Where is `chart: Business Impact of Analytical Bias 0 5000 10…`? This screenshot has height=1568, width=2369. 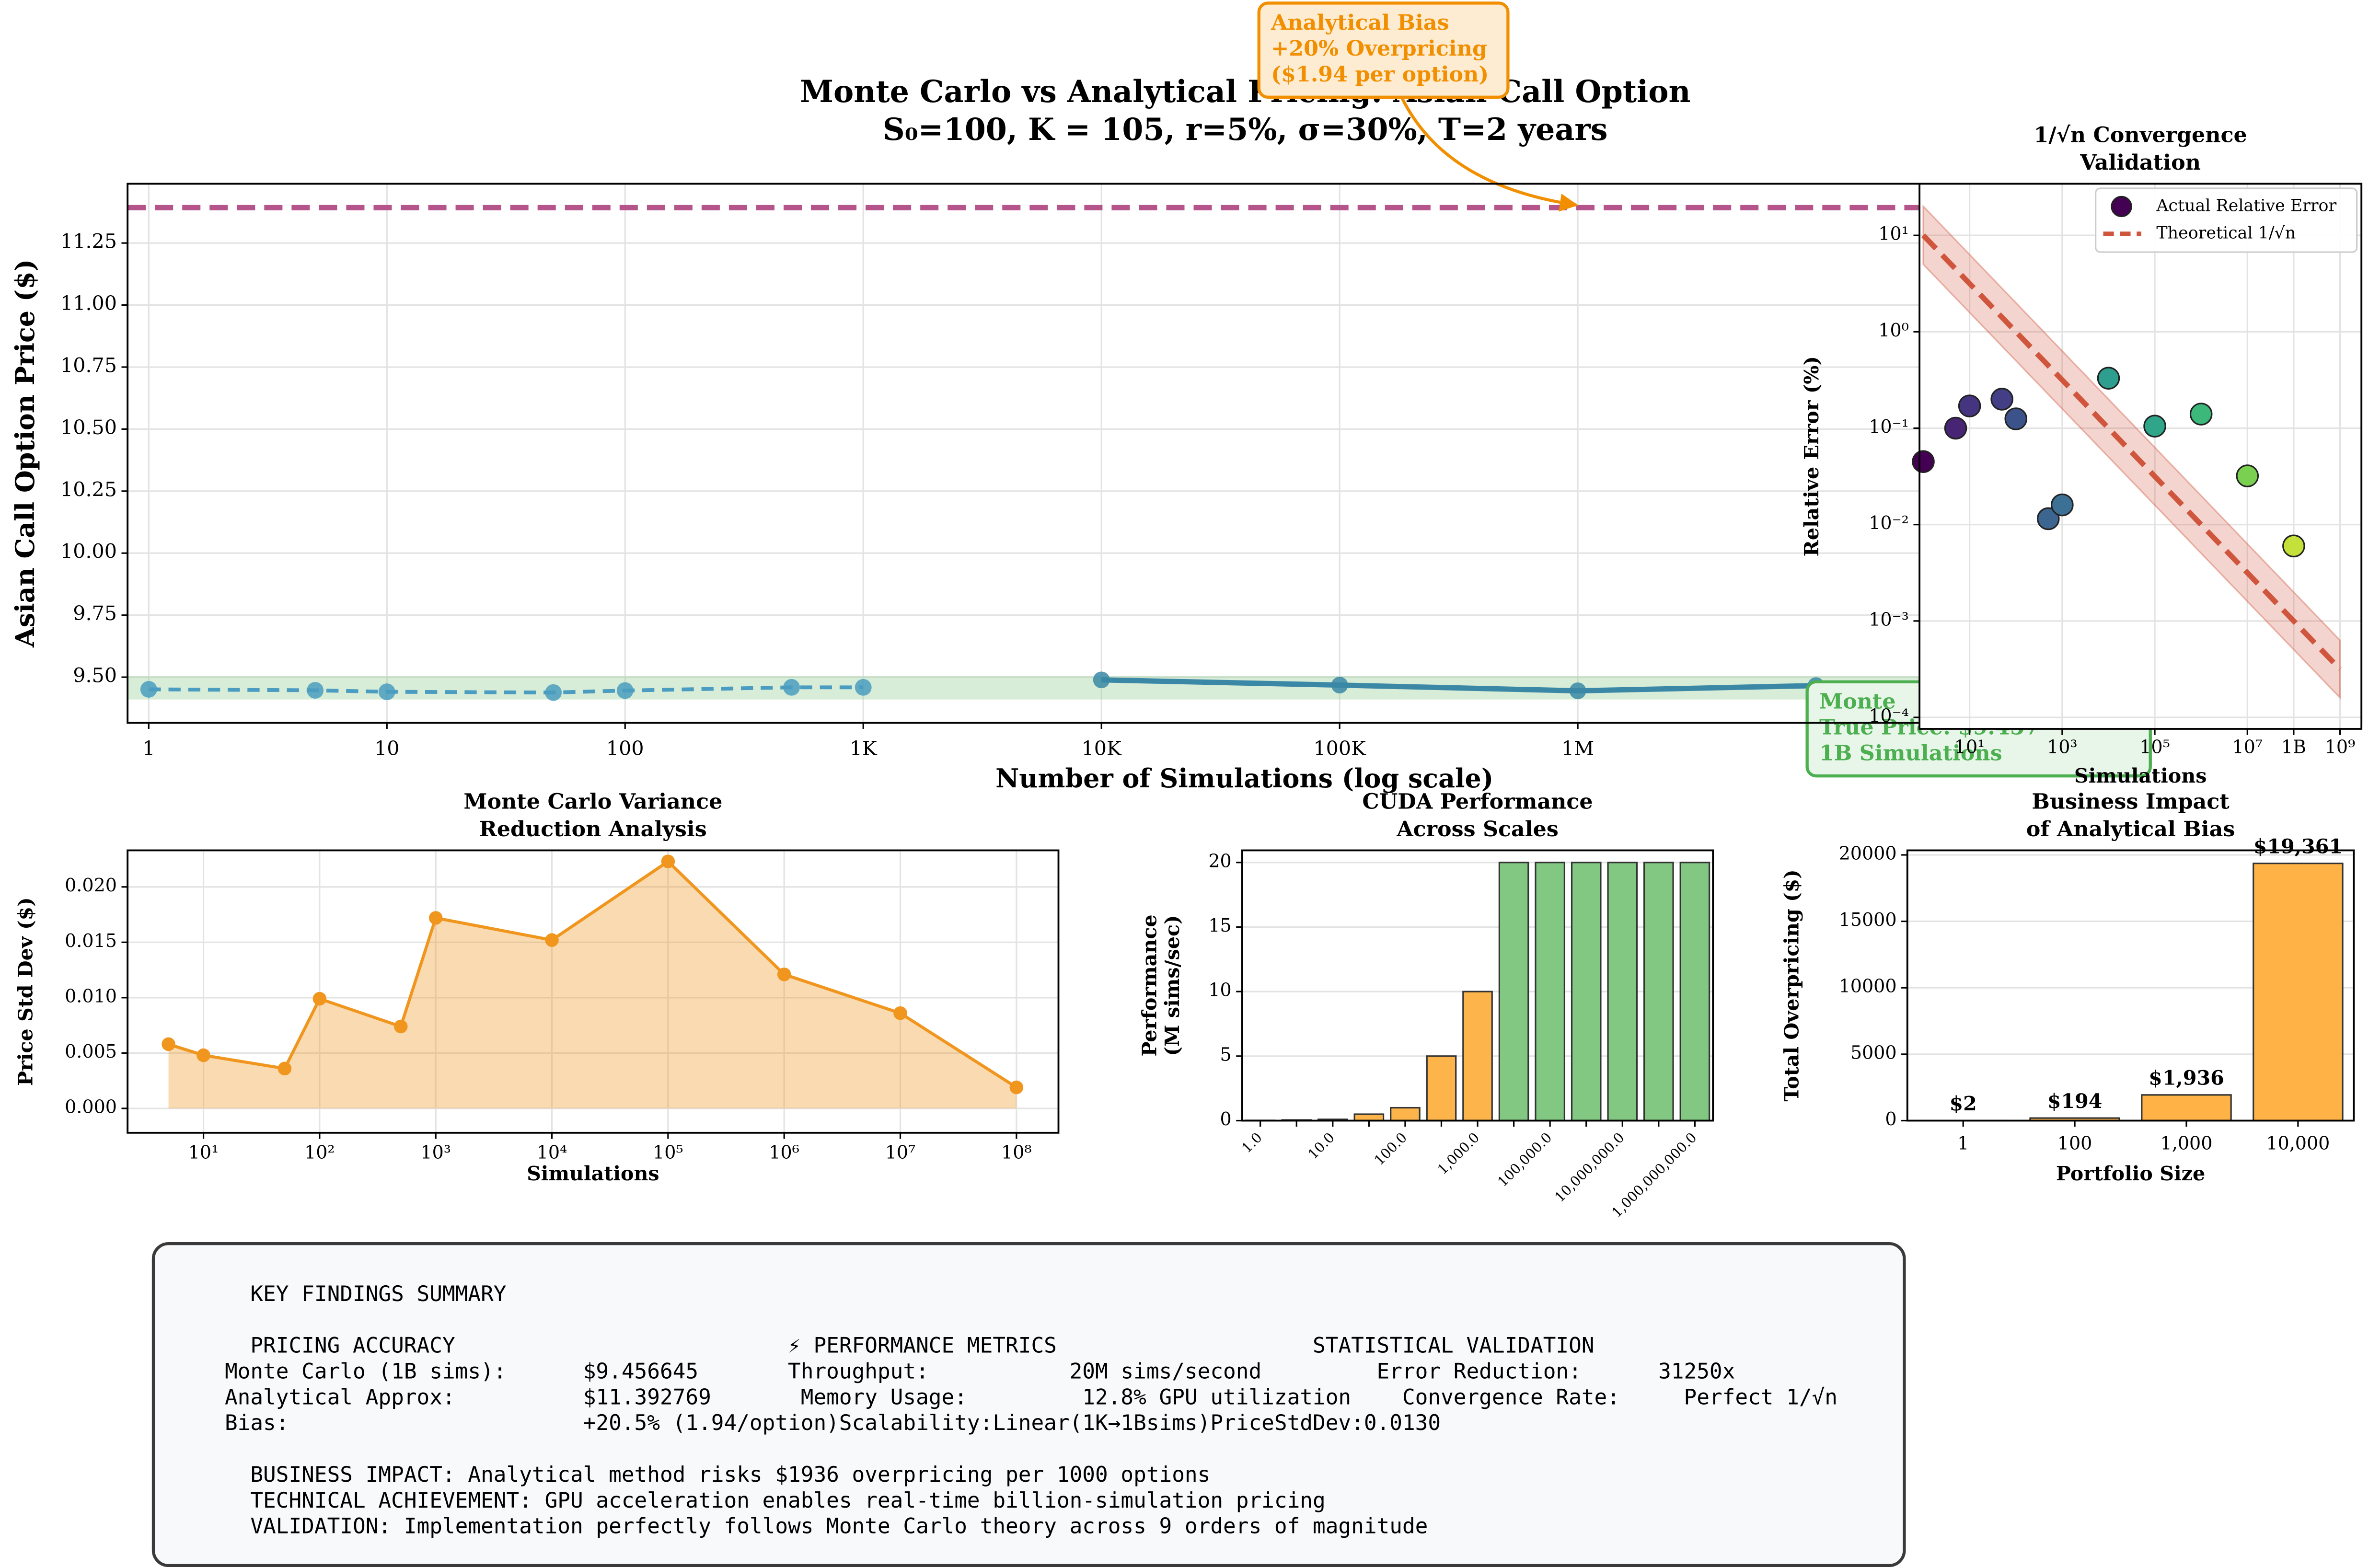
chart: Business Impact of Analytical Bias 0 5000 10… is located at coordinates (2067, 987).